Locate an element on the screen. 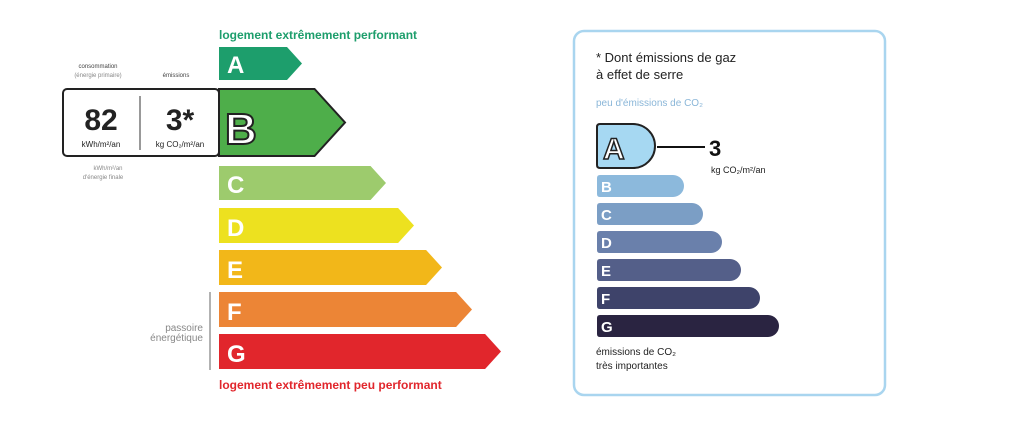 Image resolution: width=1024 pixels, height=425 pixels. ges-bar-letter: B is located at coordinates (606, 187).